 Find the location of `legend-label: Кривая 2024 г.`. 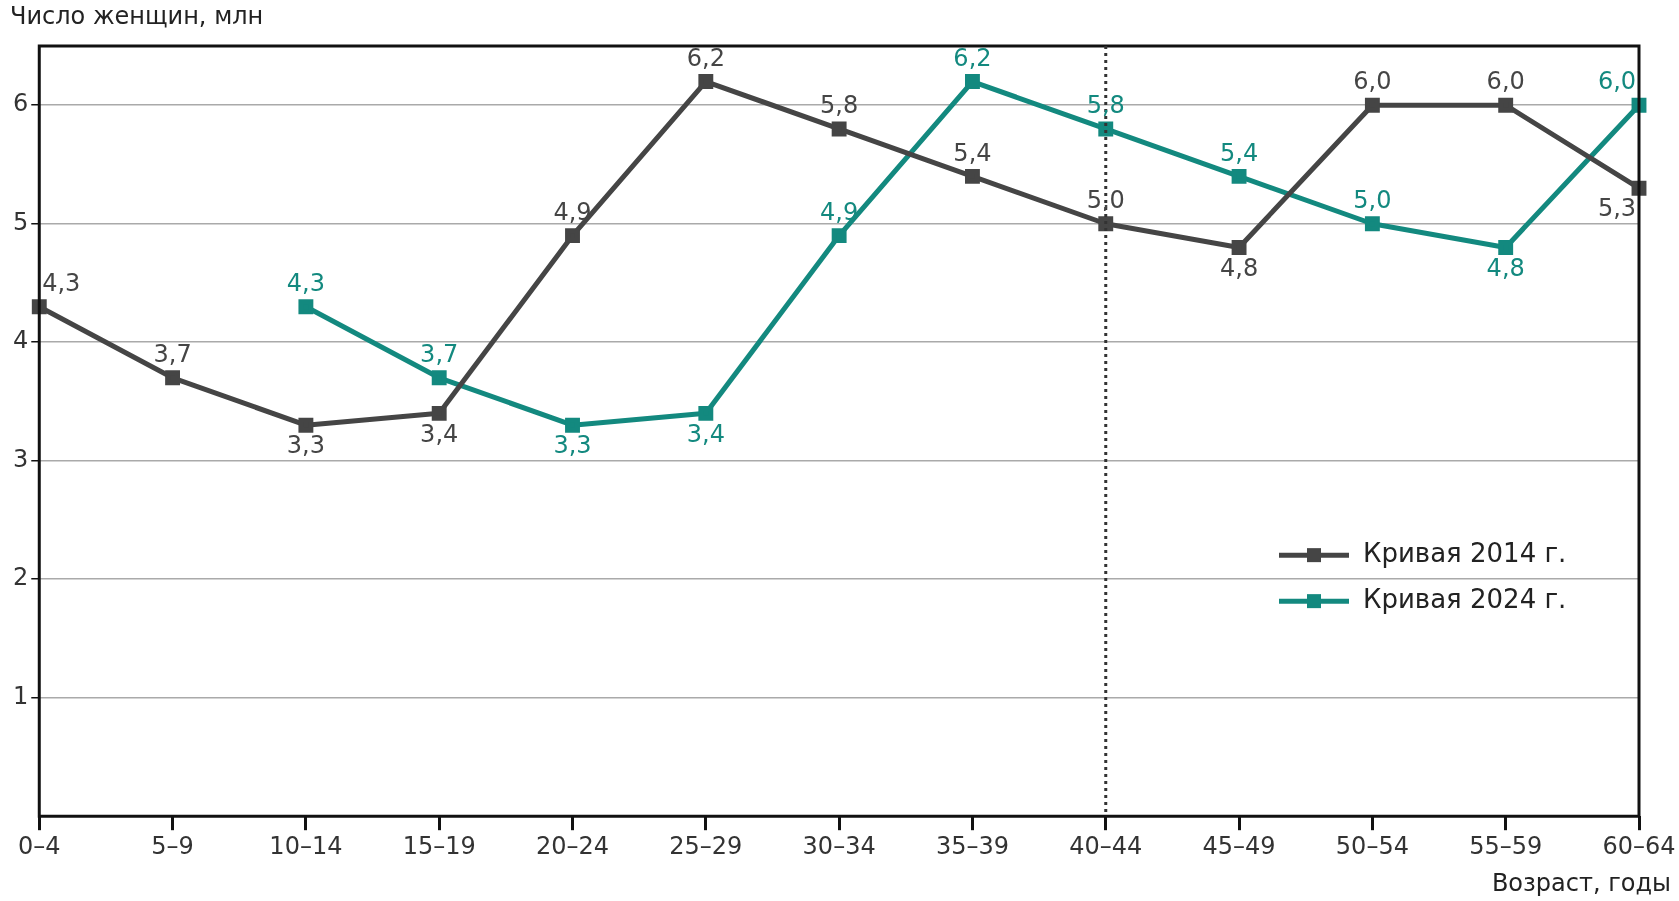

legend-label: Кривая 2024 г. is located at coordinates (1465, 598).